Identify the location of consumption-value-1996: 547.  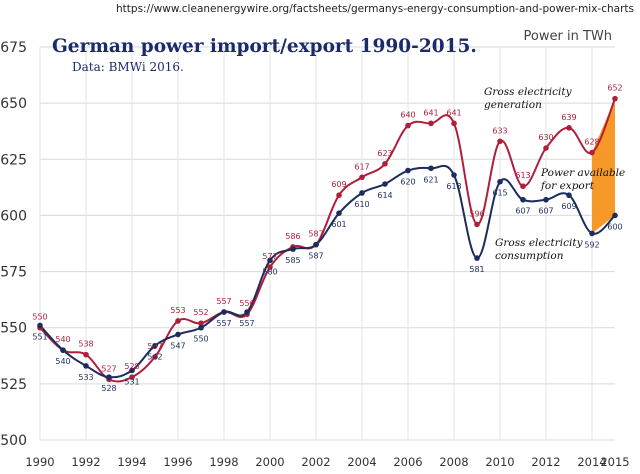
(177, 345).